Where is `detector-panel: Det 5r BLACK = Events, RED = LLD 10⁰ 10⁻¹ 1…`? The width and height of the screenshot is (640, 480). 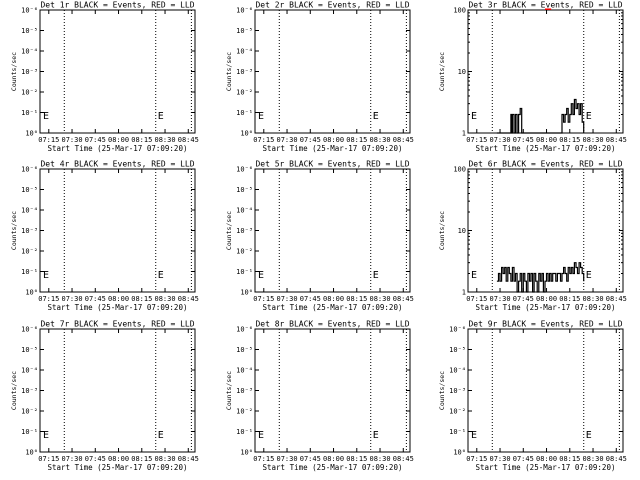
detector-panel: Det 5r BLACK = Events, RED = LLD 10⁰ 10⁻¹ 1… is located at coordinates (319, 236).